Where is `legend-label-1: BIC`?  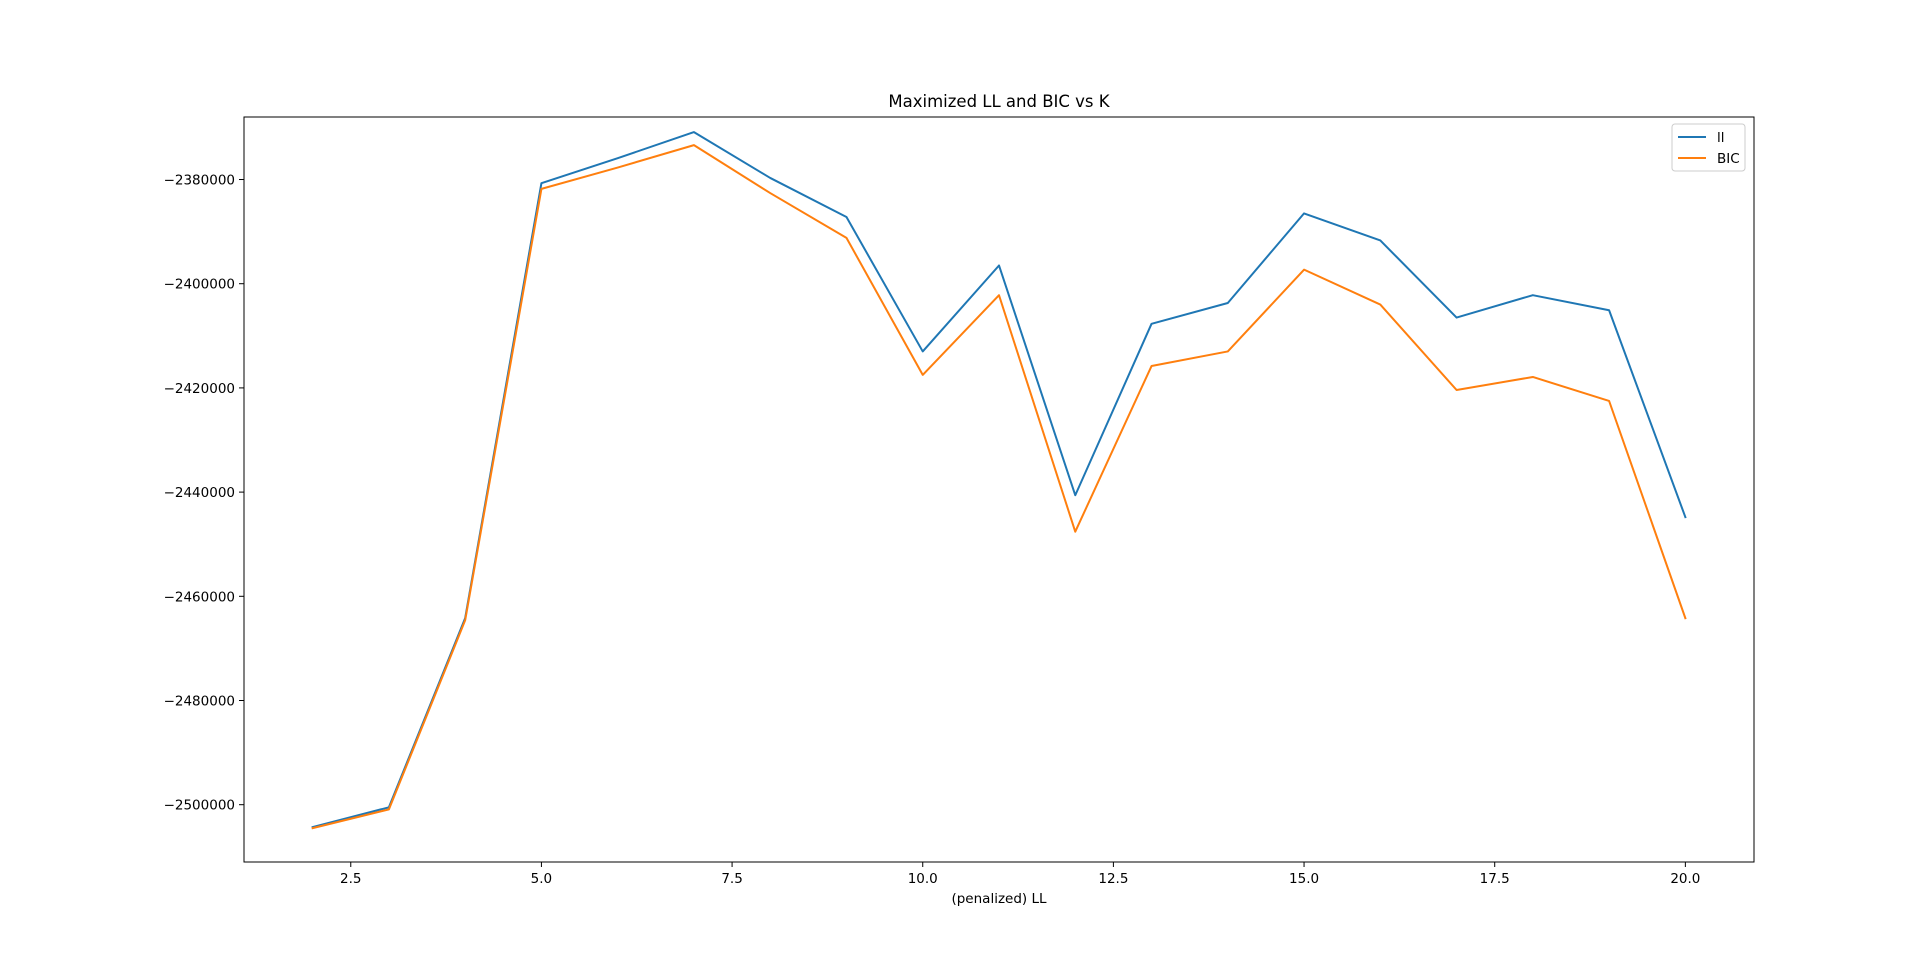
legend-label-1: BIC is located at coordinates (1728, 159).